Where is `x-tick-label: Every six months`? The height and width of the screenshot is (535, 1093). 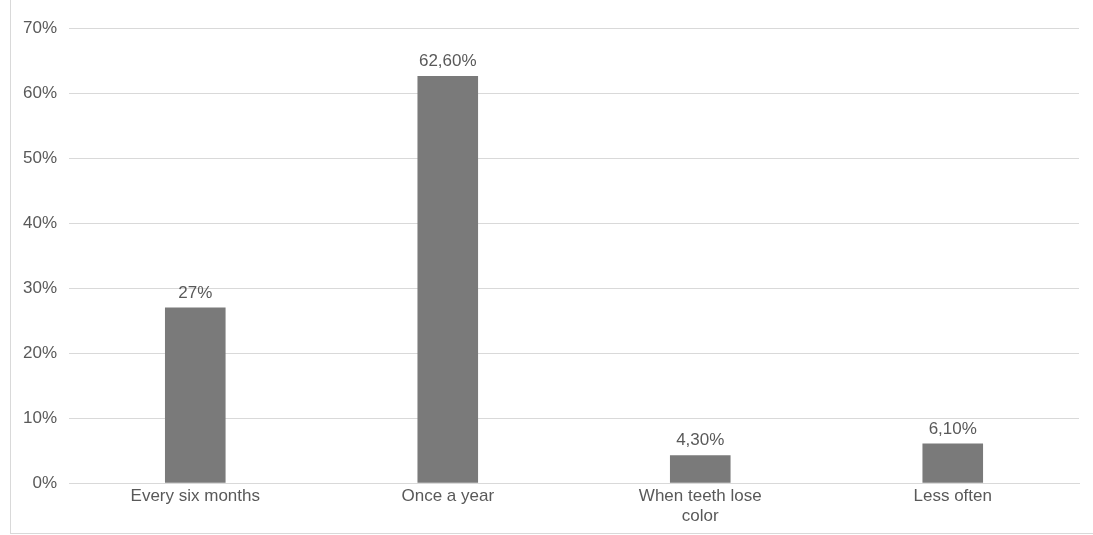
x-tick-label: Every six months is located at coordinates (195, 496).